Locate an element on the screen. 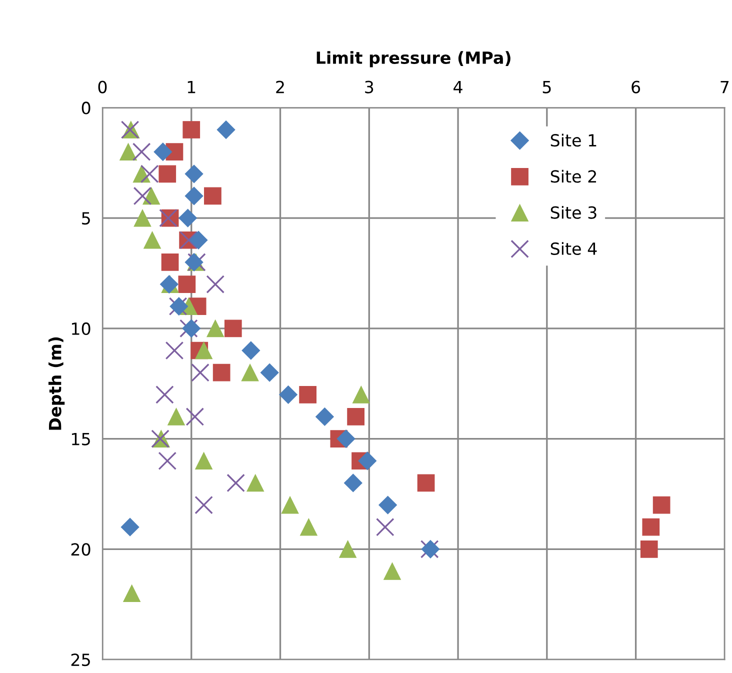 This screenshot has width=732, height=673. y-tick-label: 25 is located at coordinates (80, 660).